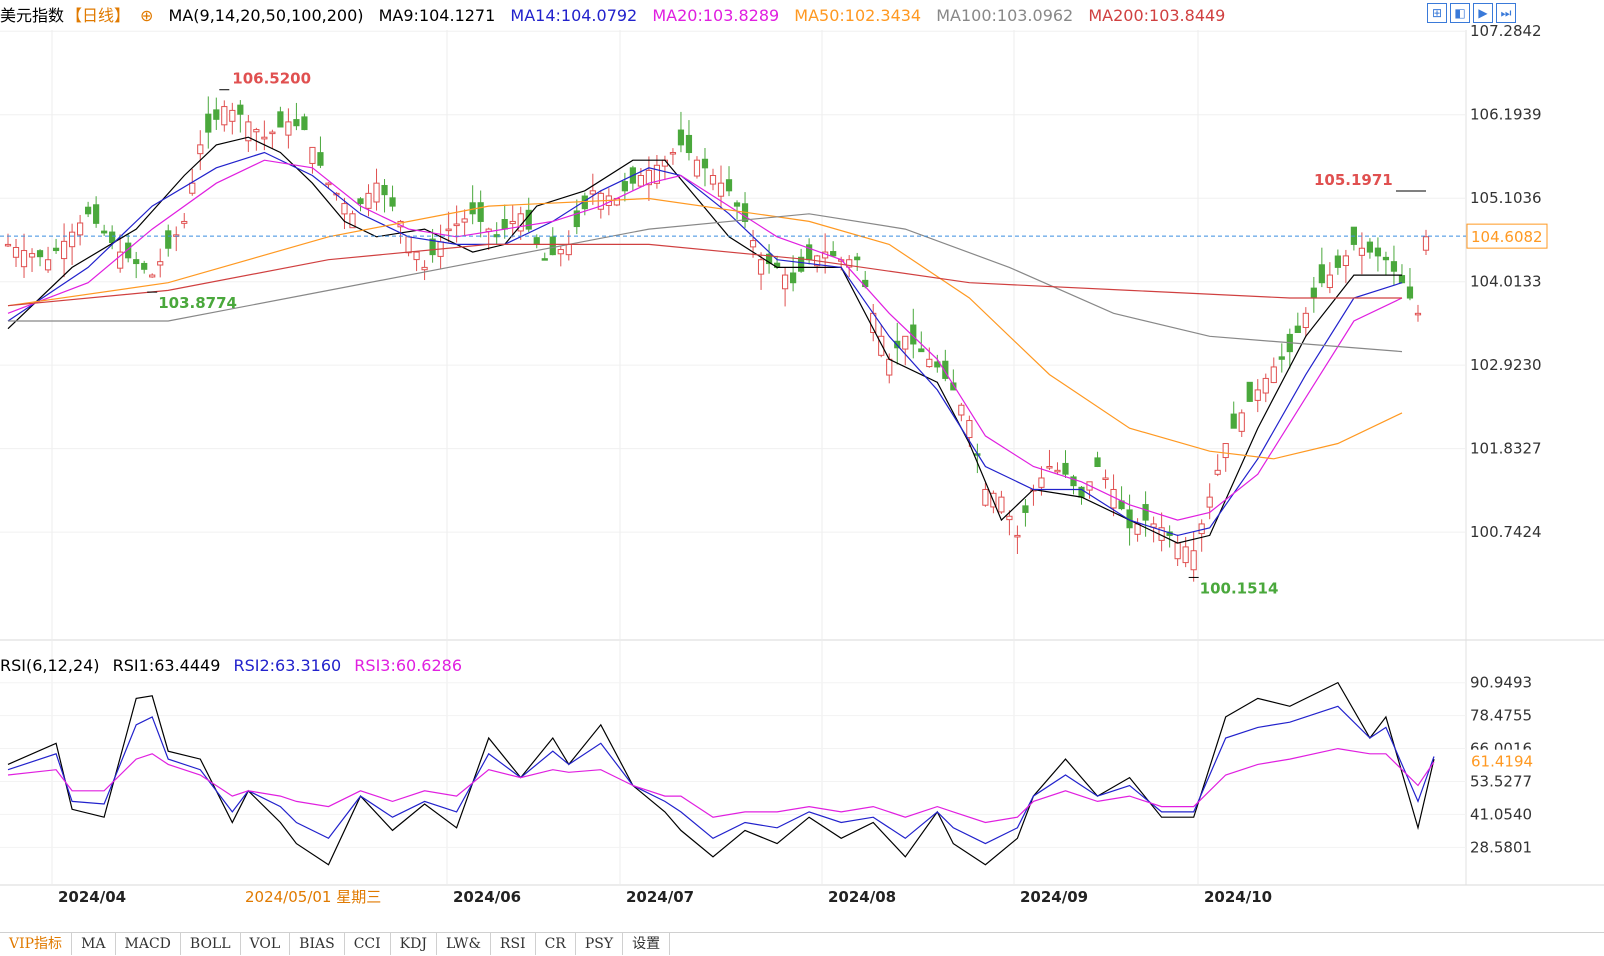 Image resolution: width=1604 pixels, height=956 pixels. What do you see at coordinates (148, 944) in the screenshot?
I see `tab-macd: MACD` at bounding box center [148, 944].